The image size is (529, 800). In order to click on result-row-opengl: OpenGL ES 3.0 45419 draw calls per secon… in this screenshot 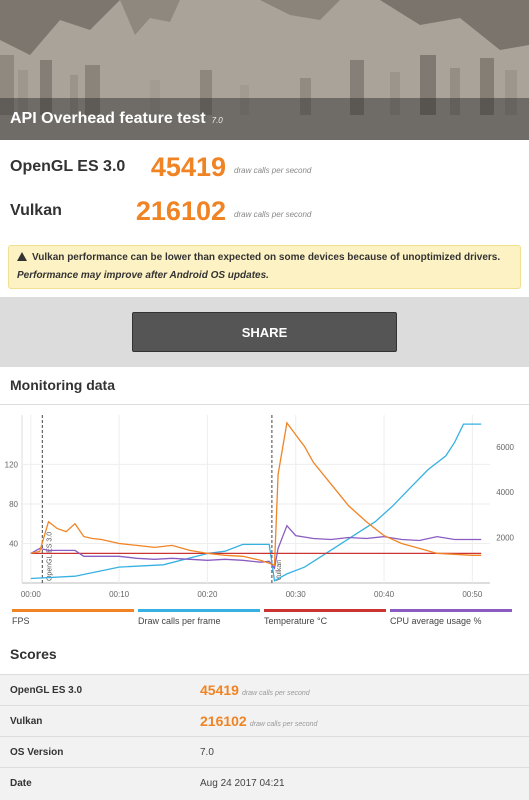, I will do `click(269, 167)`.